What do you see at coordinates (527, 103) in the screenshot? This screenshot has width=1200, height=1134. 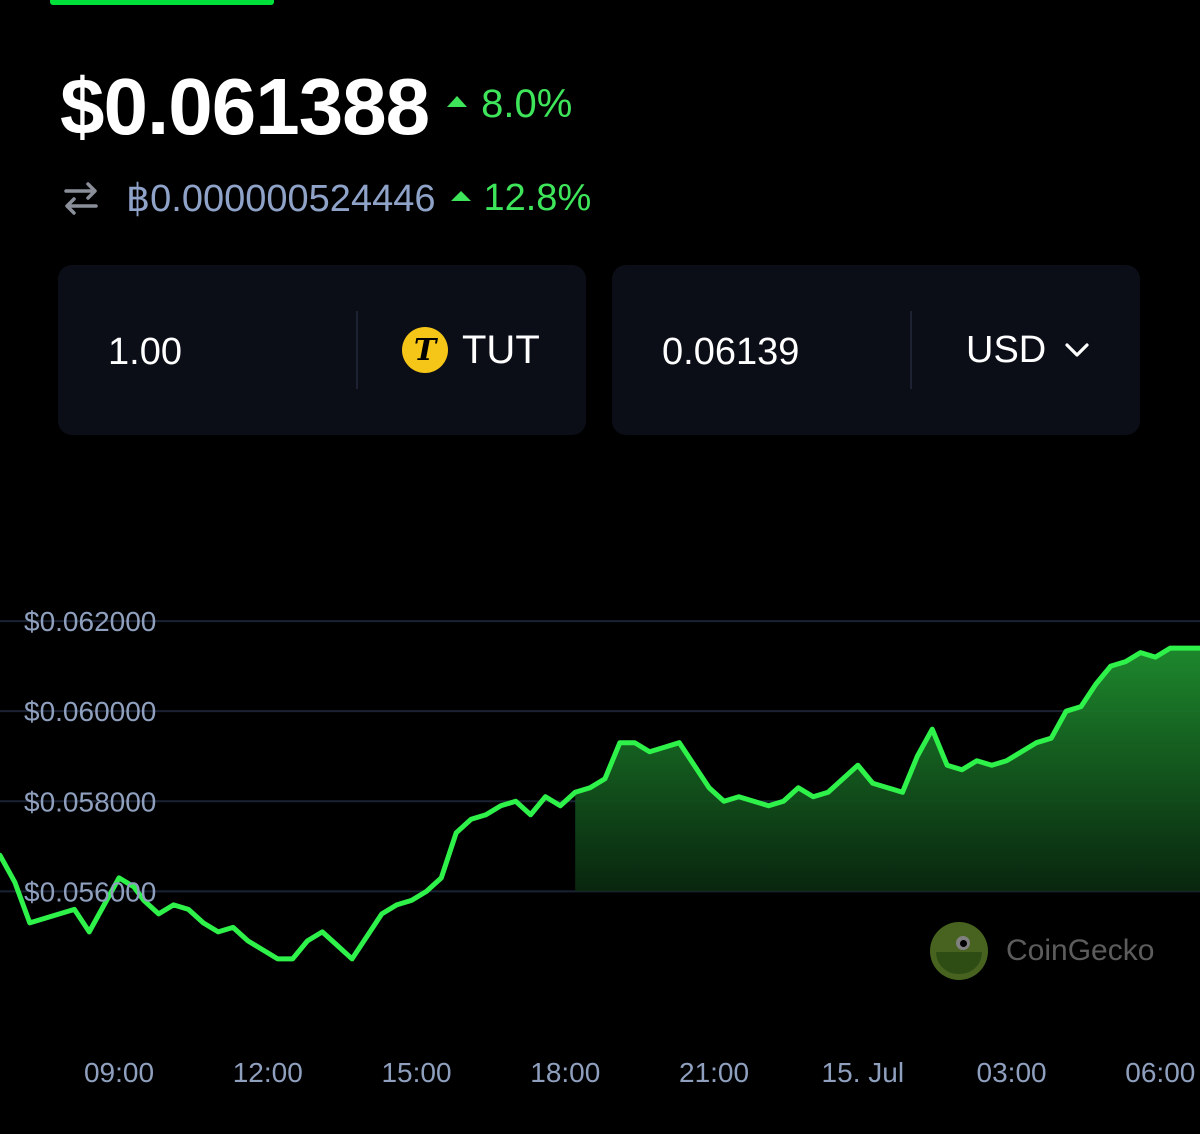 I see `price-change-value: 8.0%` at bounding box center [527, 103].